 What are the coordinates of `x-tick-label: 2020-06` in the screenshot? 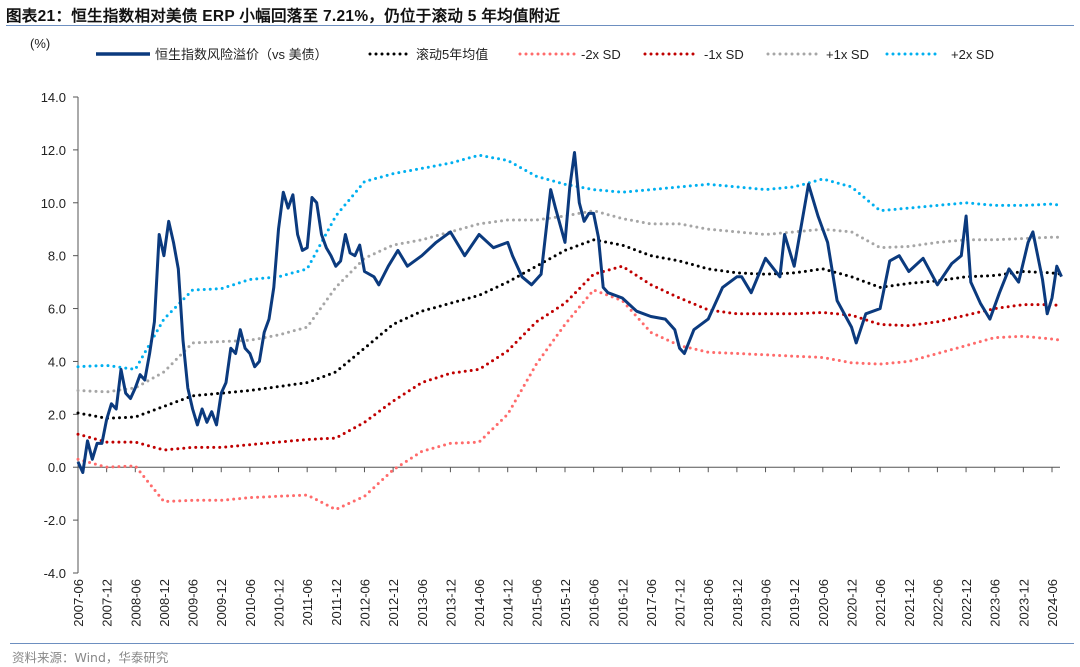 It's located at (823, 603).